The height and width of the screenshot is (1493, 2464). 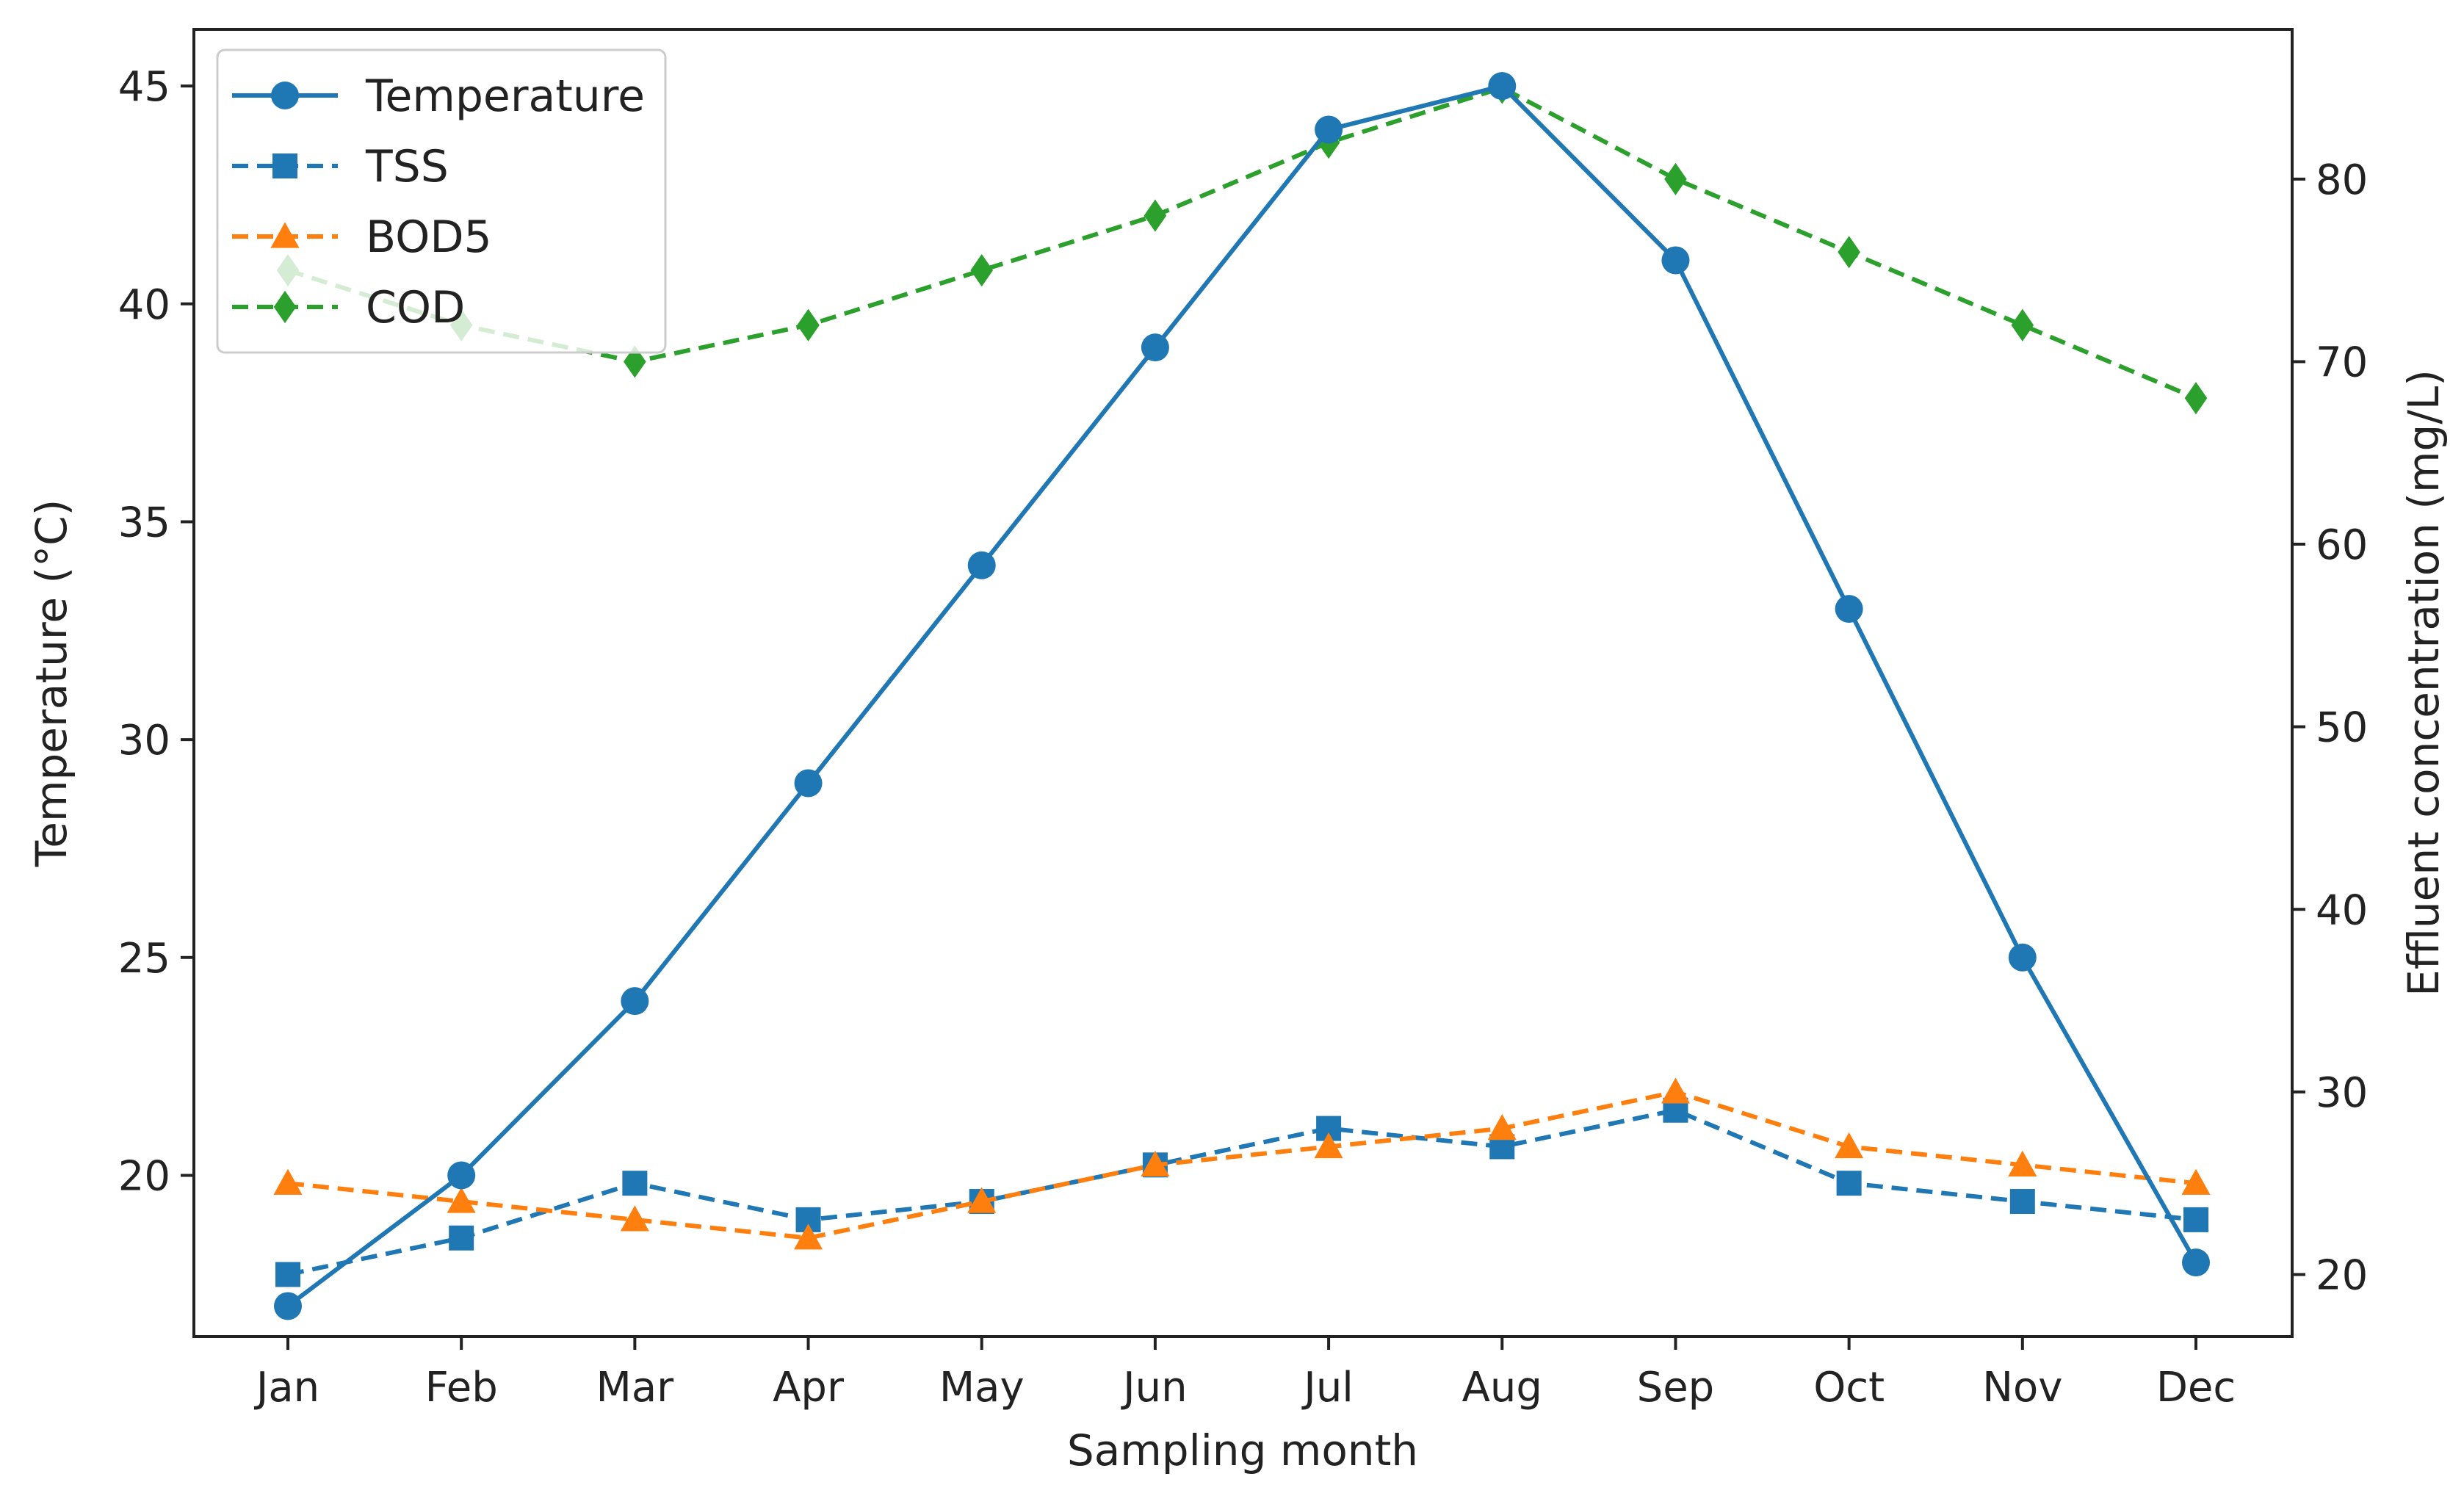 What do you see at coordinates (144, 522) in the screenshot?
I see `left-tick-label: 35` at bounding box center [144, 522].